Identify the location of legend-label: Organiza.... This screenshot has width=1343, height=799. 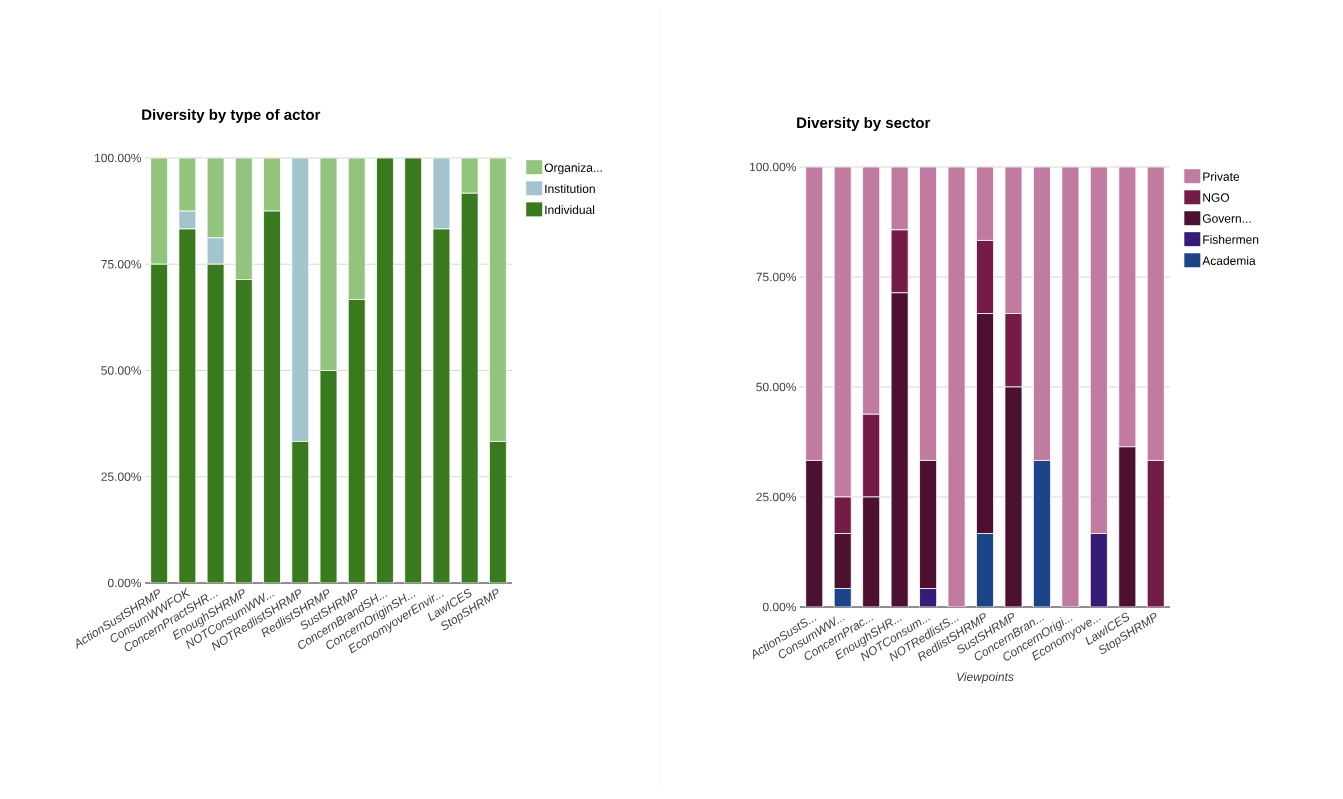
(573, 169).